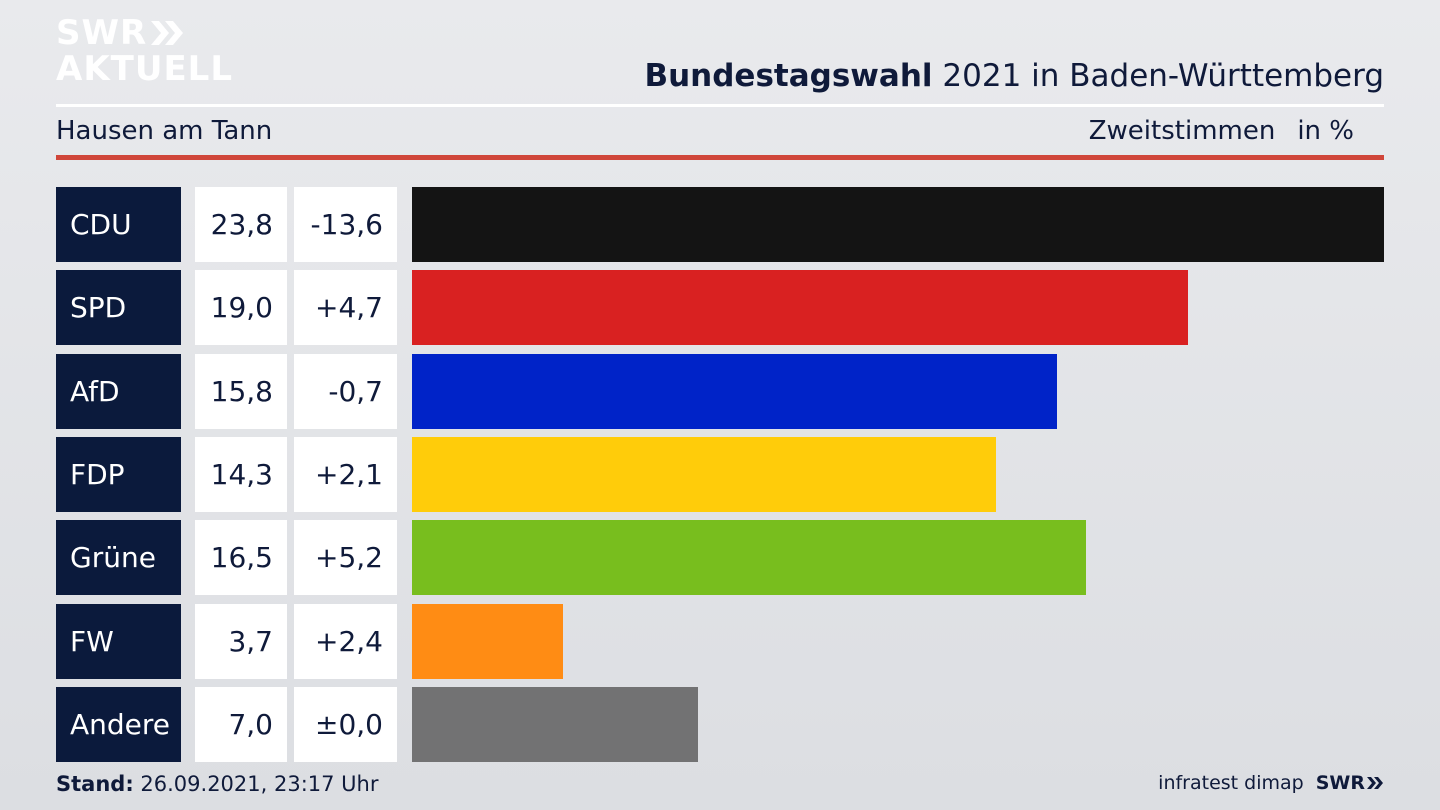  Describe the element at coordinates (118, 724) in the screenshot. I see `party-label: Andere` at that location.